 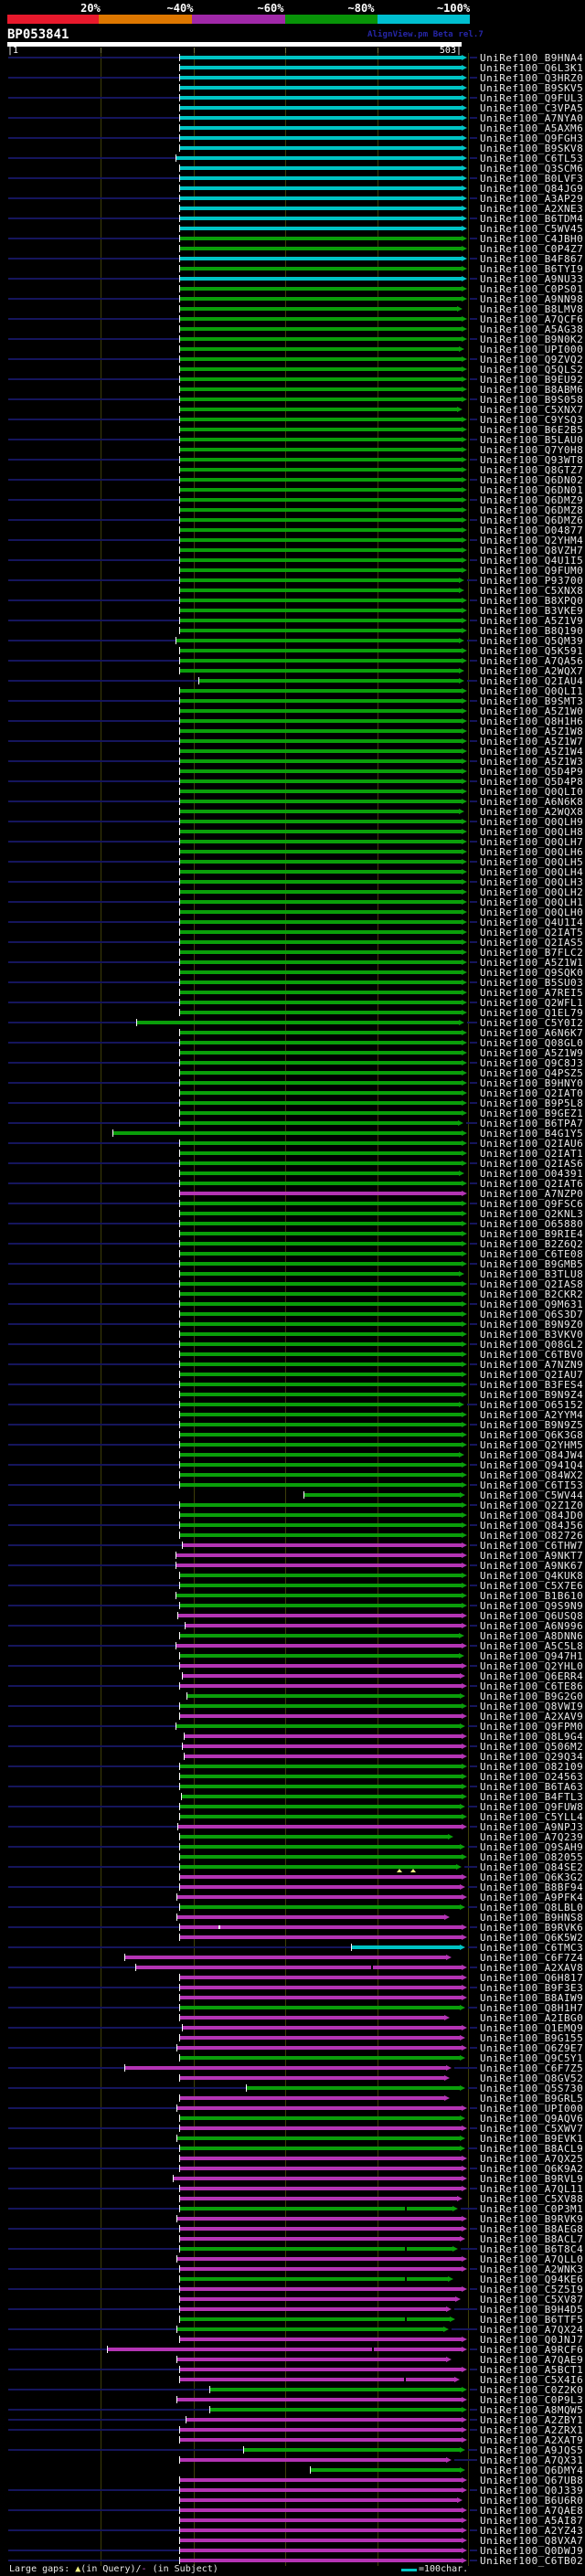 I want to click on hit-label: UniRef100_A2WQX7, so click(x=532, y=671).